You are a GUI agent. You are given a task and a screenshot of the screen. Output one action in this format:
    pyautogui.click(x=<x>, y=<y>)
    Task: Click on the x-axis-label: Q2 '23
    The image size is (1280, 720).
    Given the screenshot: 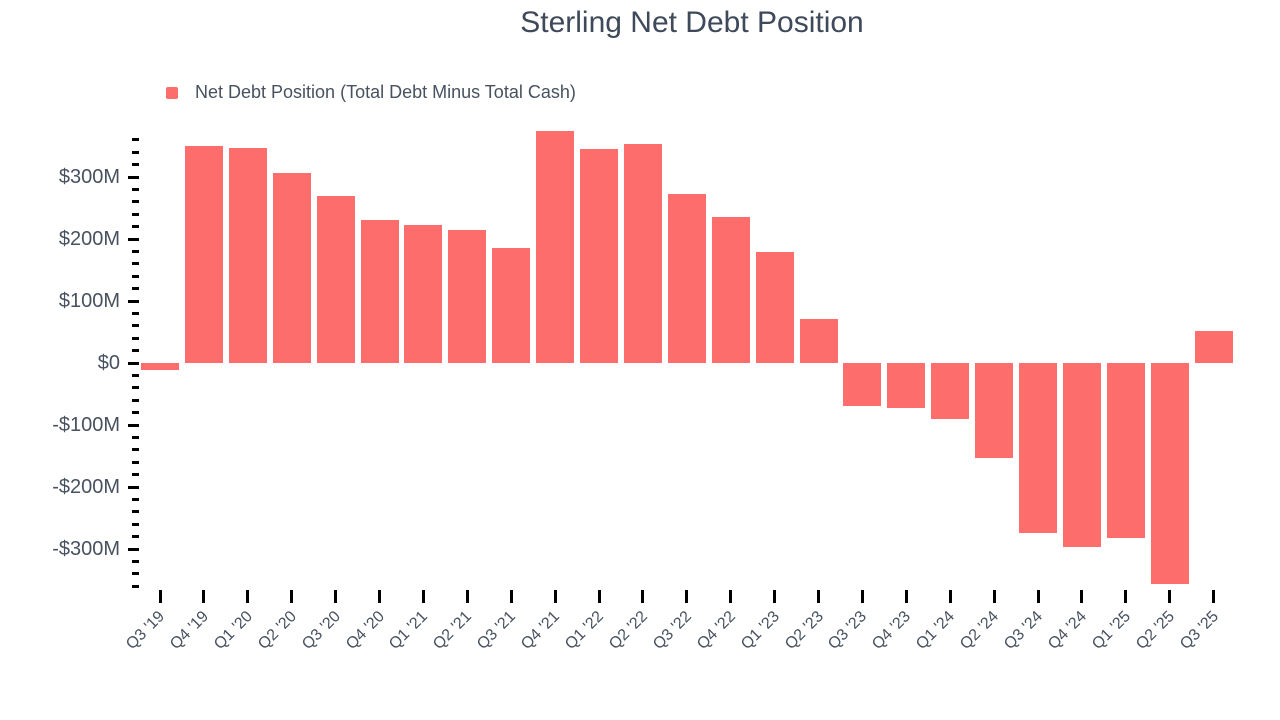 What is the action you would take?
    pyautogui.click(x=804, y=631)
    